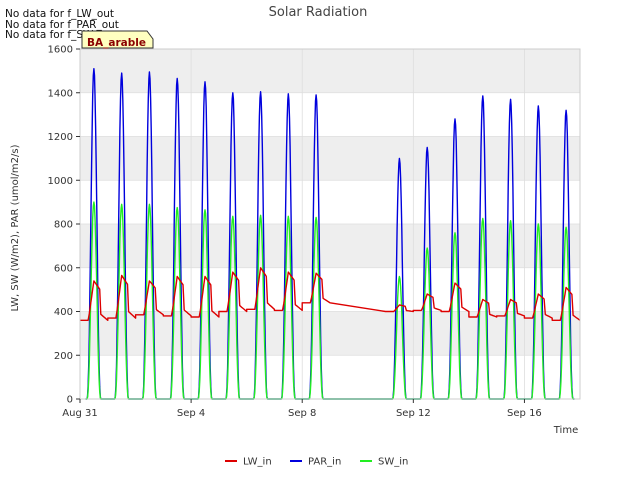 This screenshot has height=480, width=640. What do you see at coordinates (62, 25) in the screenshot?
I see `no-data-note-par-out: No data for f_PAR_out` at bounding box center [62, 25].